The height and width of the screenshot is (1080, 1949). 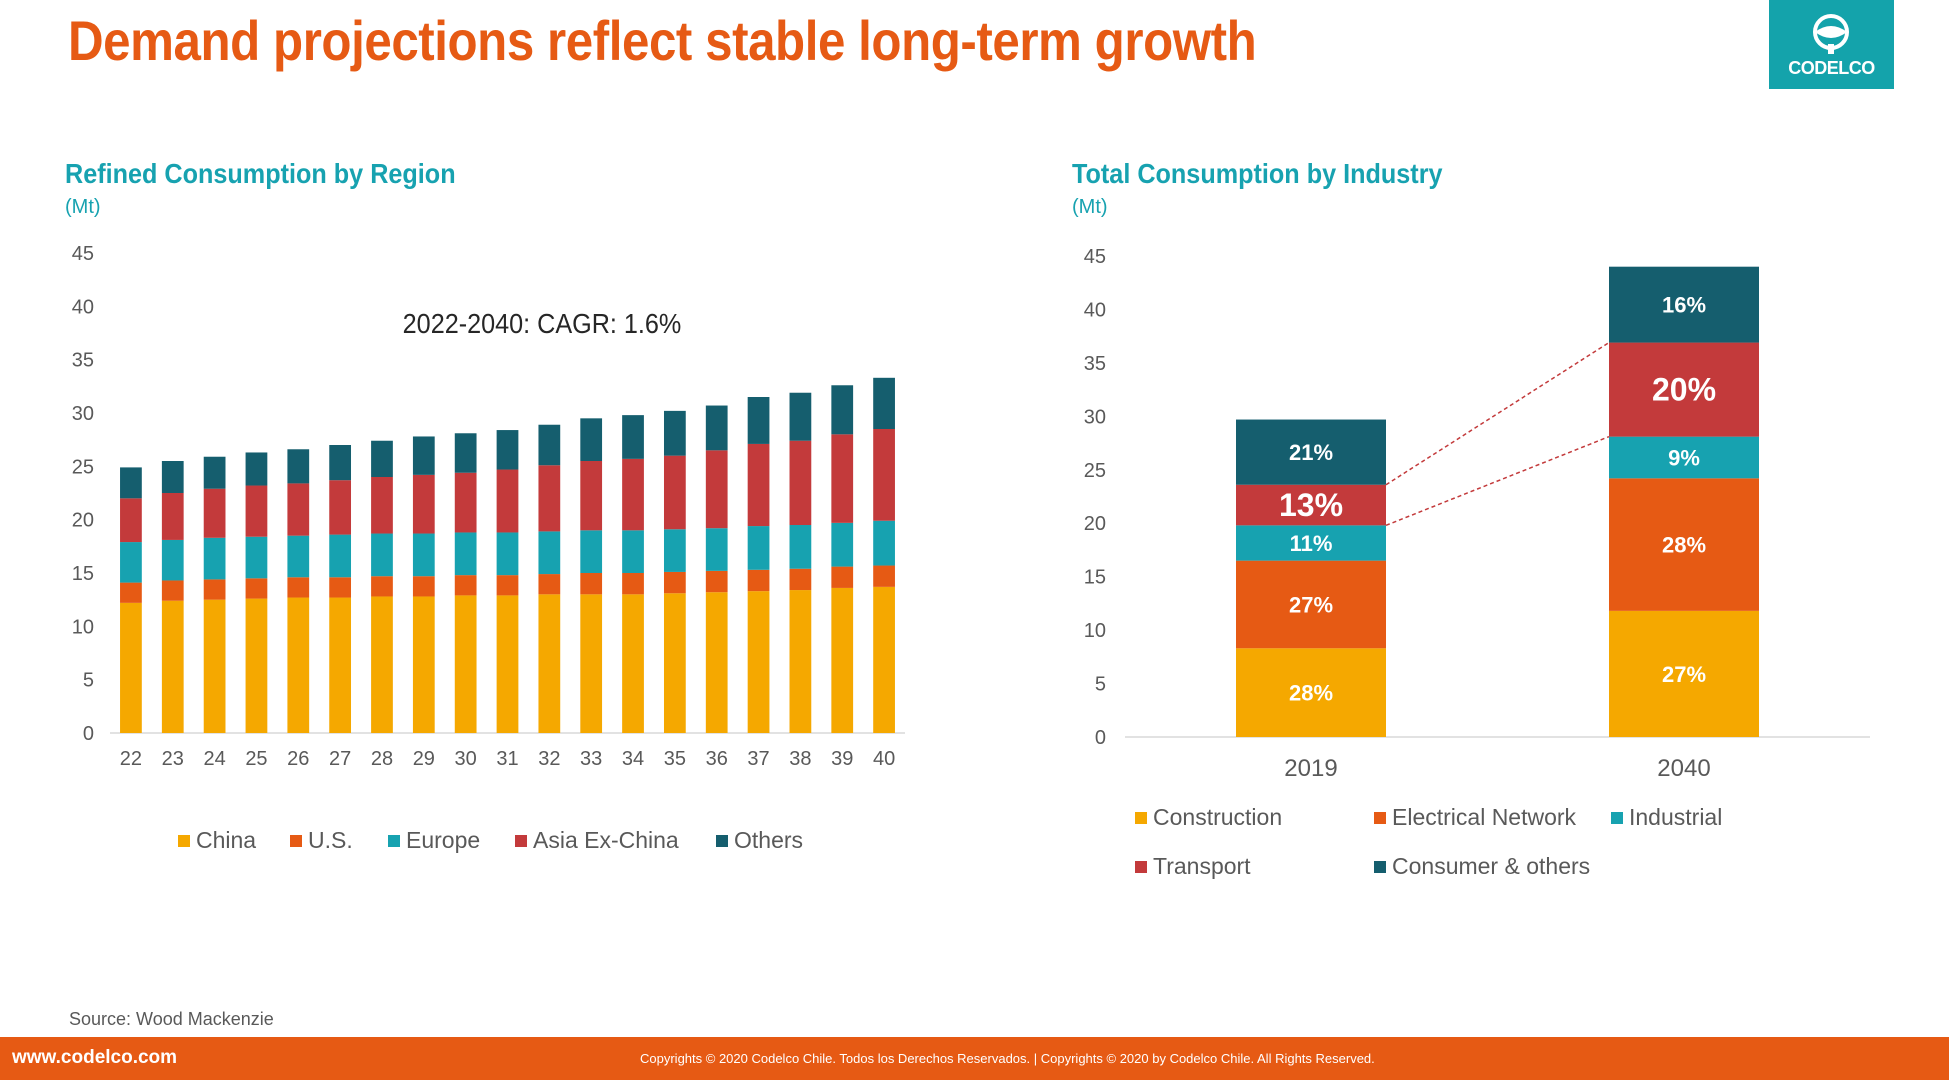 I want to click on left-chart-unit: (Mt), so click(x=83, y=207).